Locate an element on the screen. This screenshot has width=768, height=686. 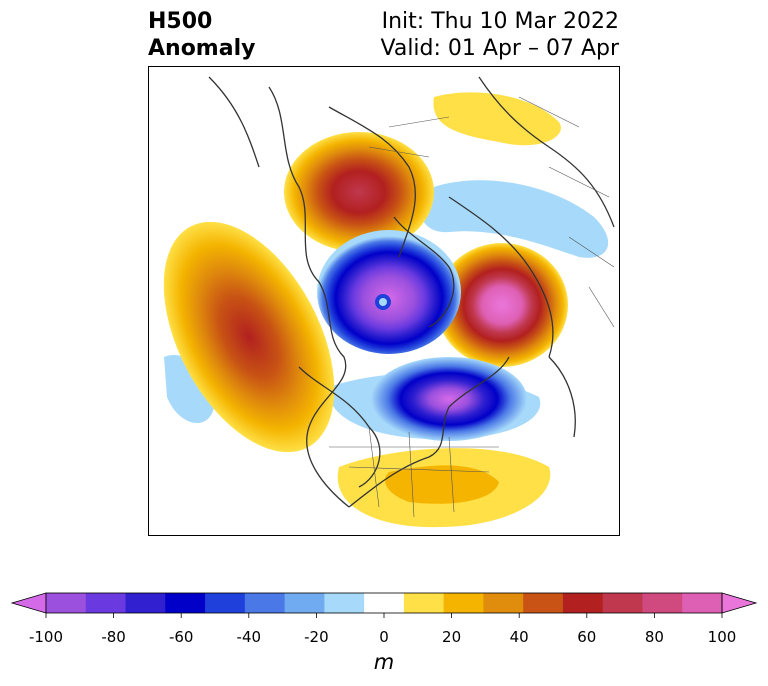
colorbar-tick-label: 40 is located at coordinates (519, 637).